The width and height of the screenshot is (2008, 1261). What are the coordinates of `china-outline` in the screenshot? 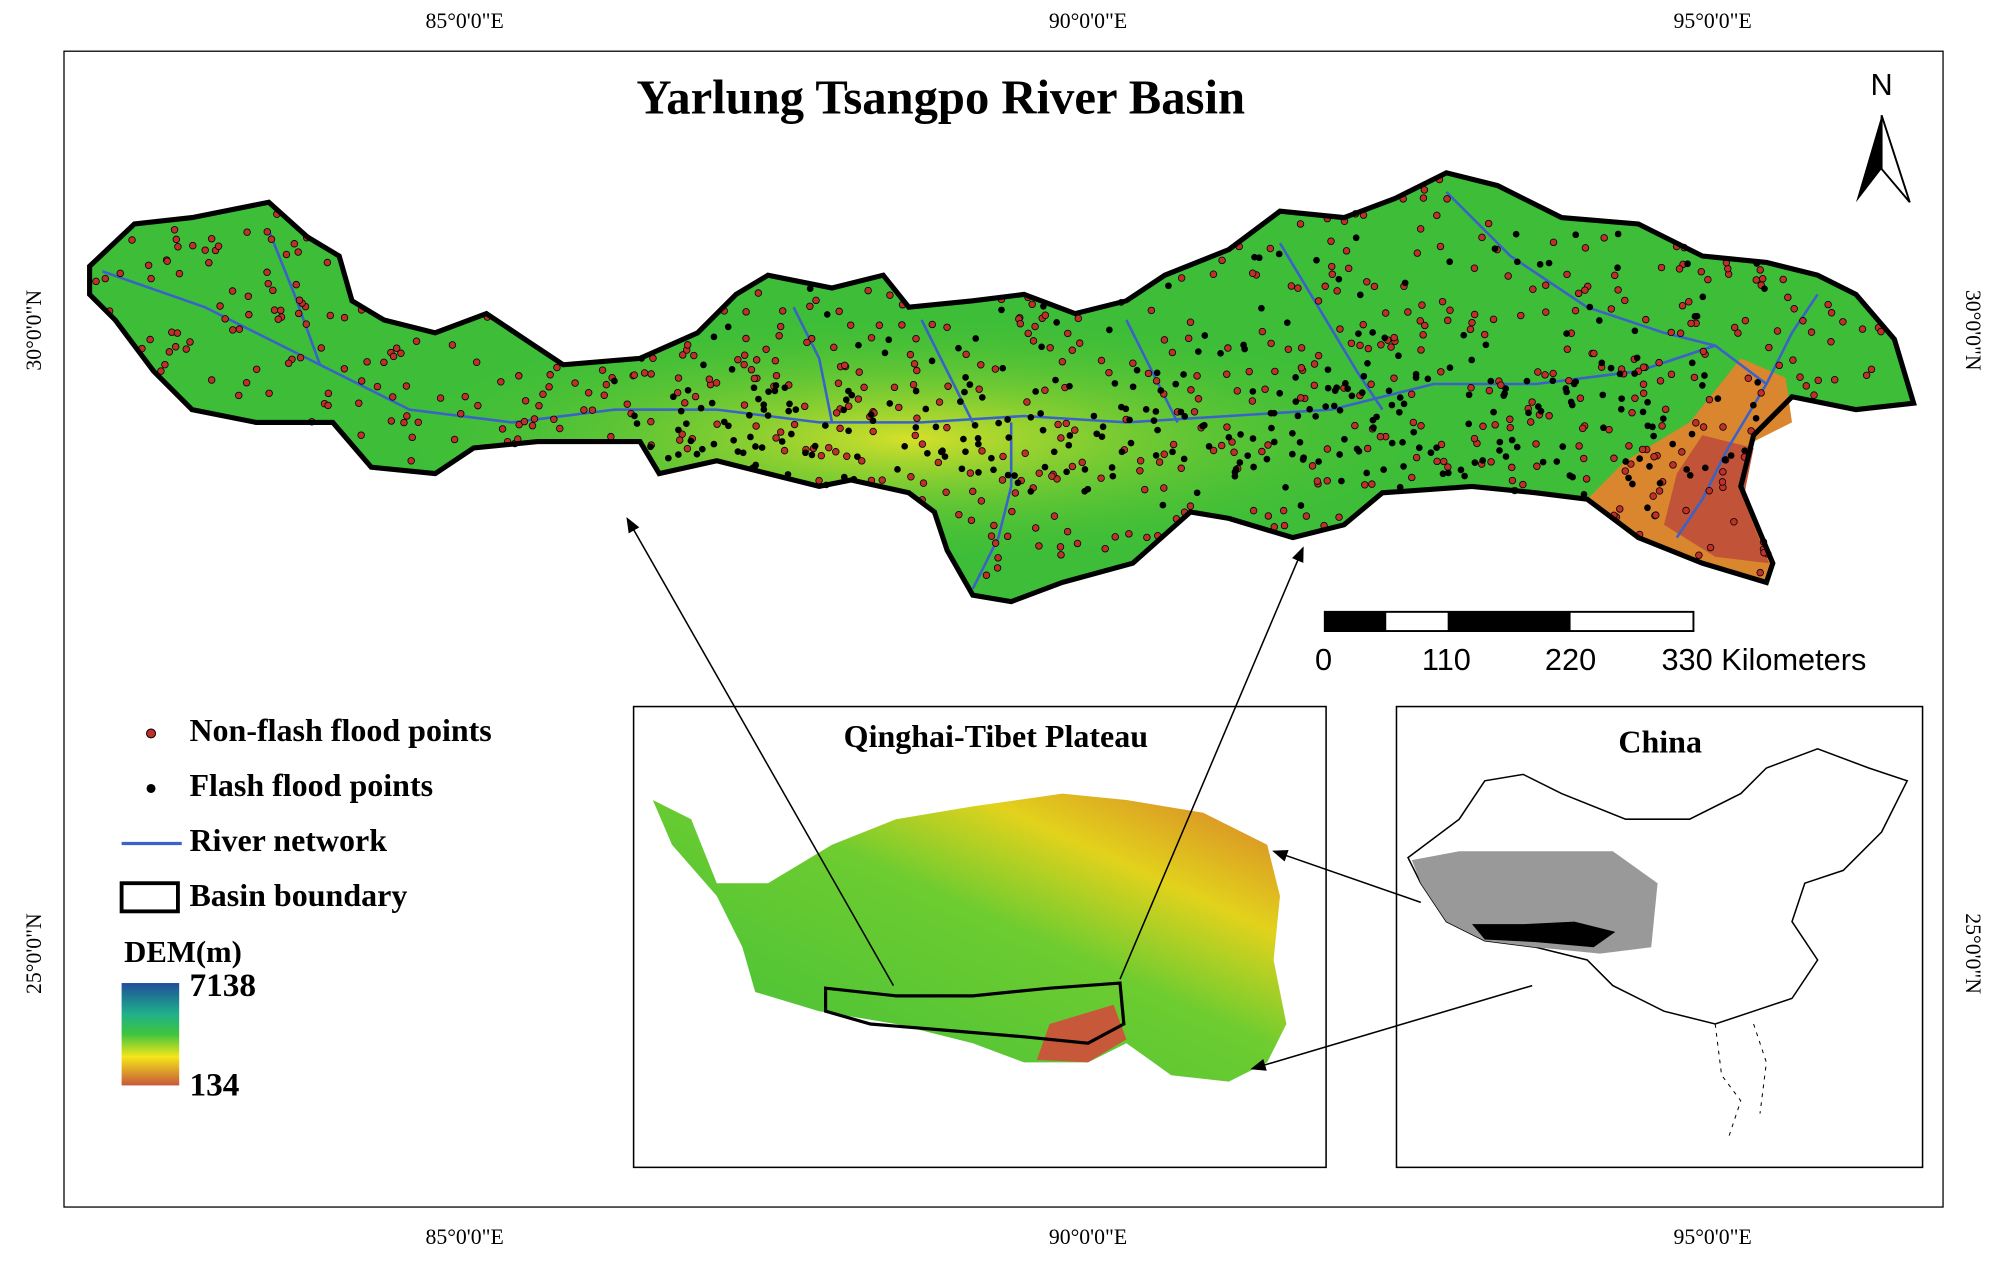 It's located at (1658, 886).